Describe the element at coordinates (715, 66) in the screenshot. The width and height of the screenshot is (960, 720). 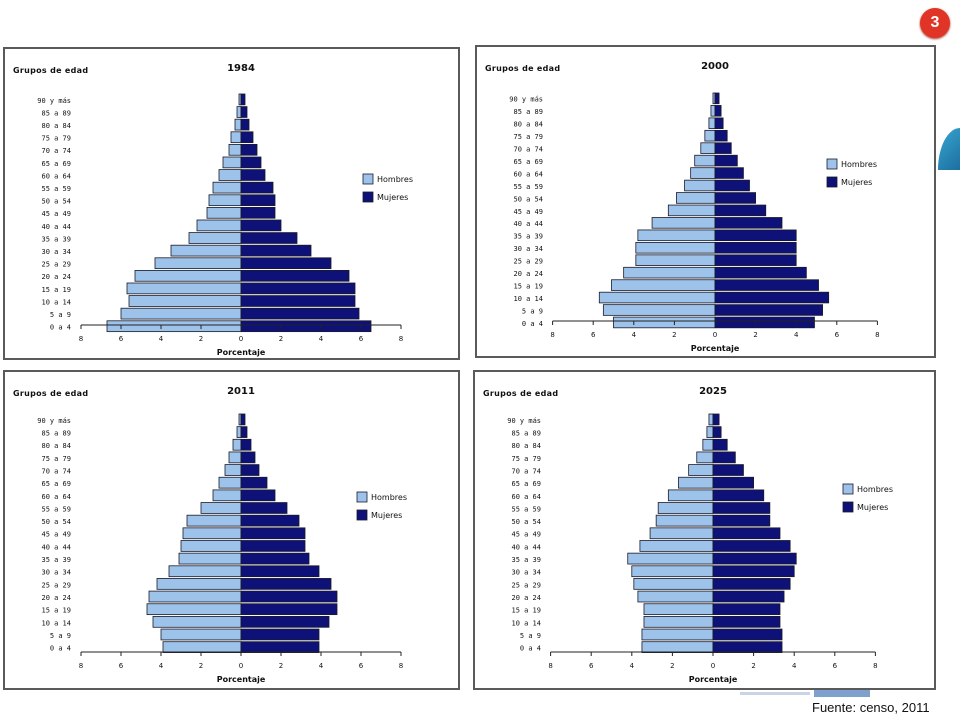
I see `chart-title: 2000` at that location.